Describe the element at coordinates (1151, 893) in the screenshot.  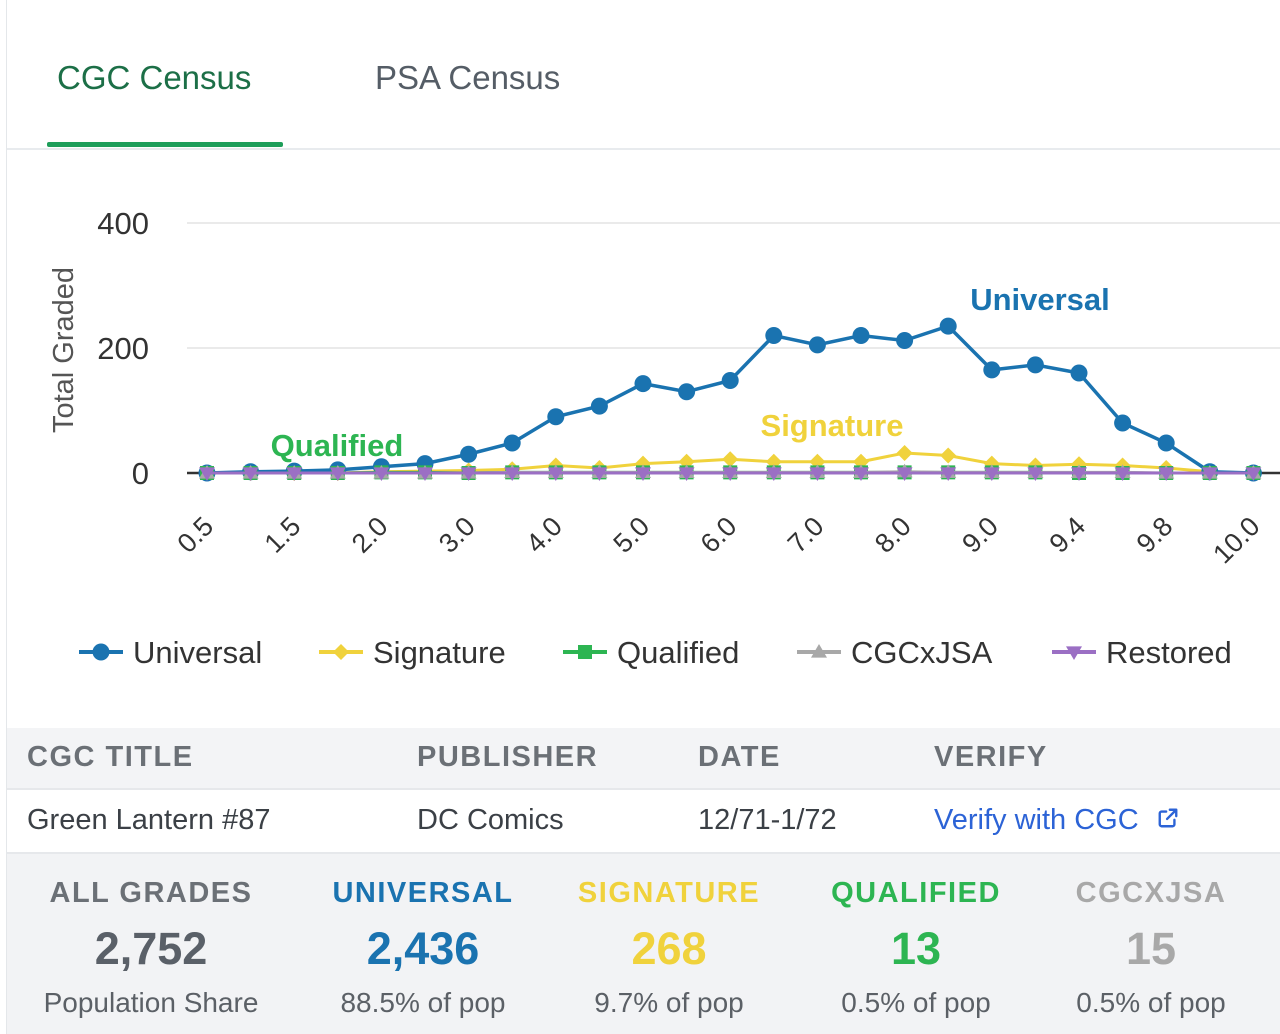
I see `stat-label: CGCXJSA` at that location.